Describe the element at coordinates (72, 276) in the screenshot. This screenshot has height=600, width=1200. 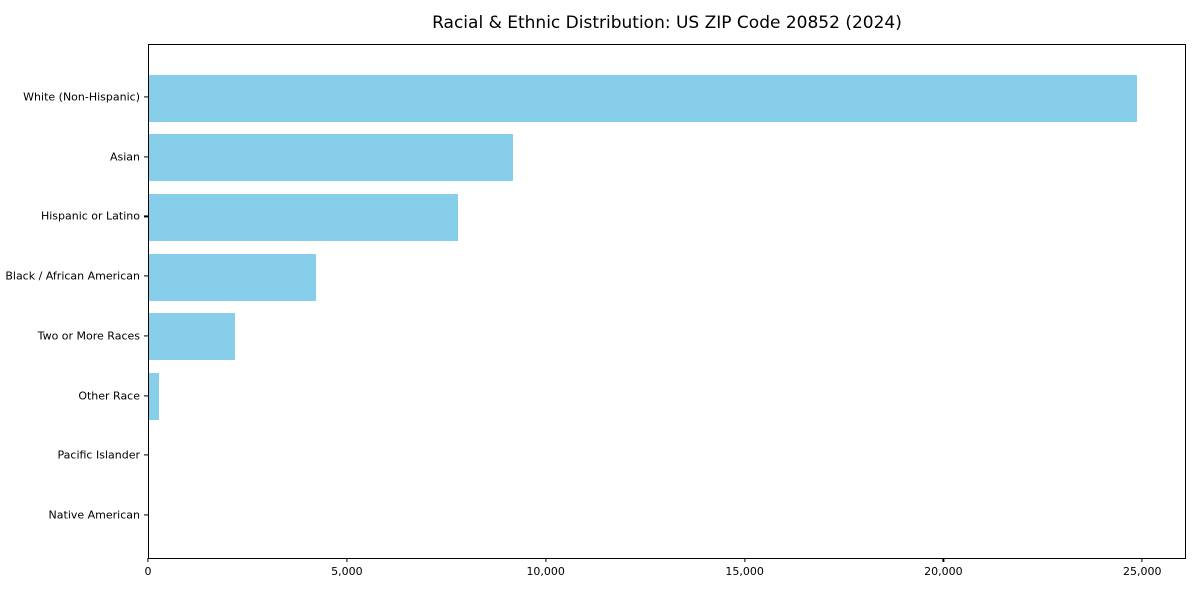
I see `y-tick-label: Black / African American` at that location.